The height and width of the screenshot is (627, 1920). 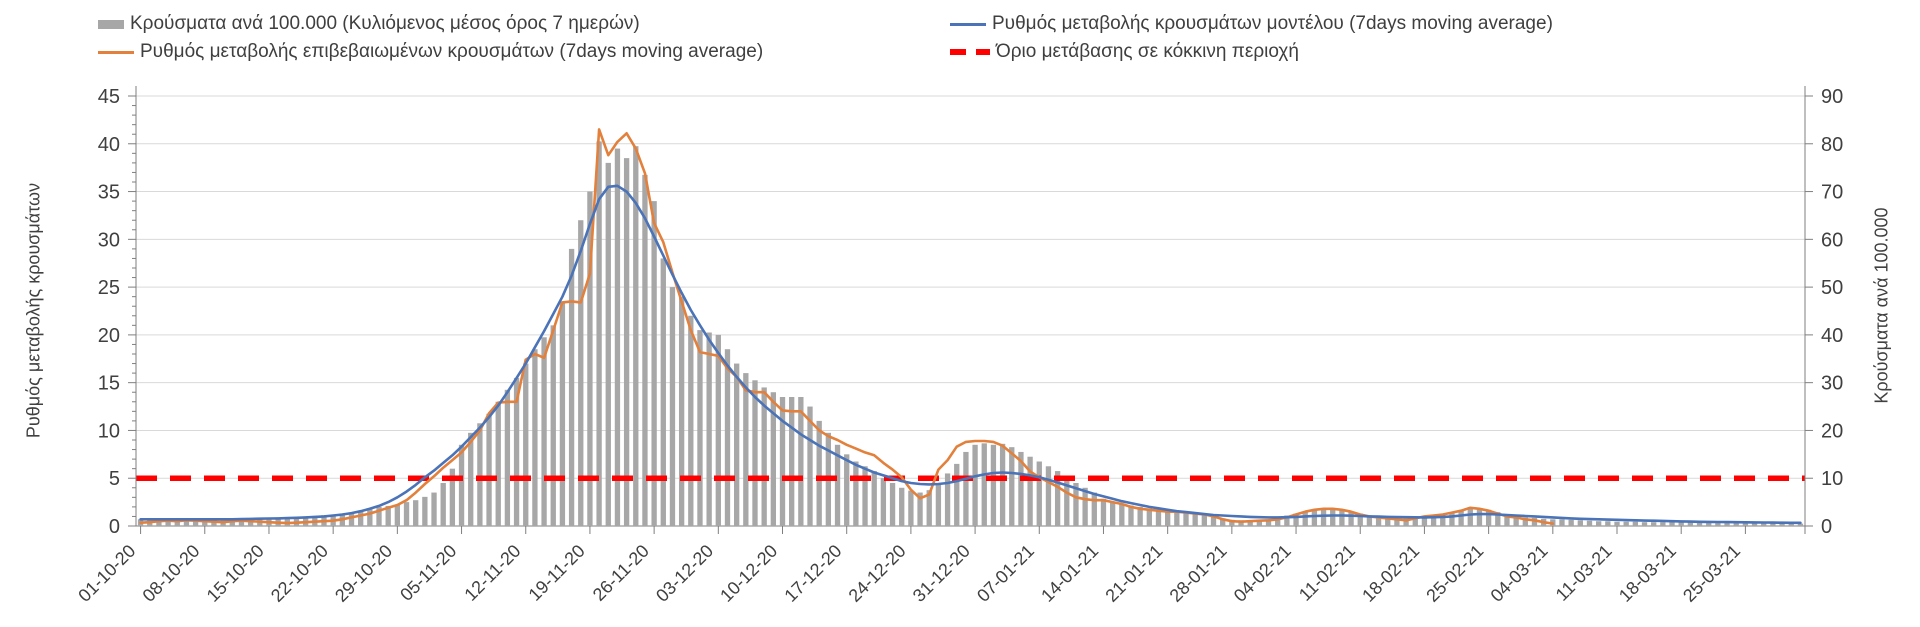 I want to click on right-axis-tick-label: 90, so click(x=1832, y=97).